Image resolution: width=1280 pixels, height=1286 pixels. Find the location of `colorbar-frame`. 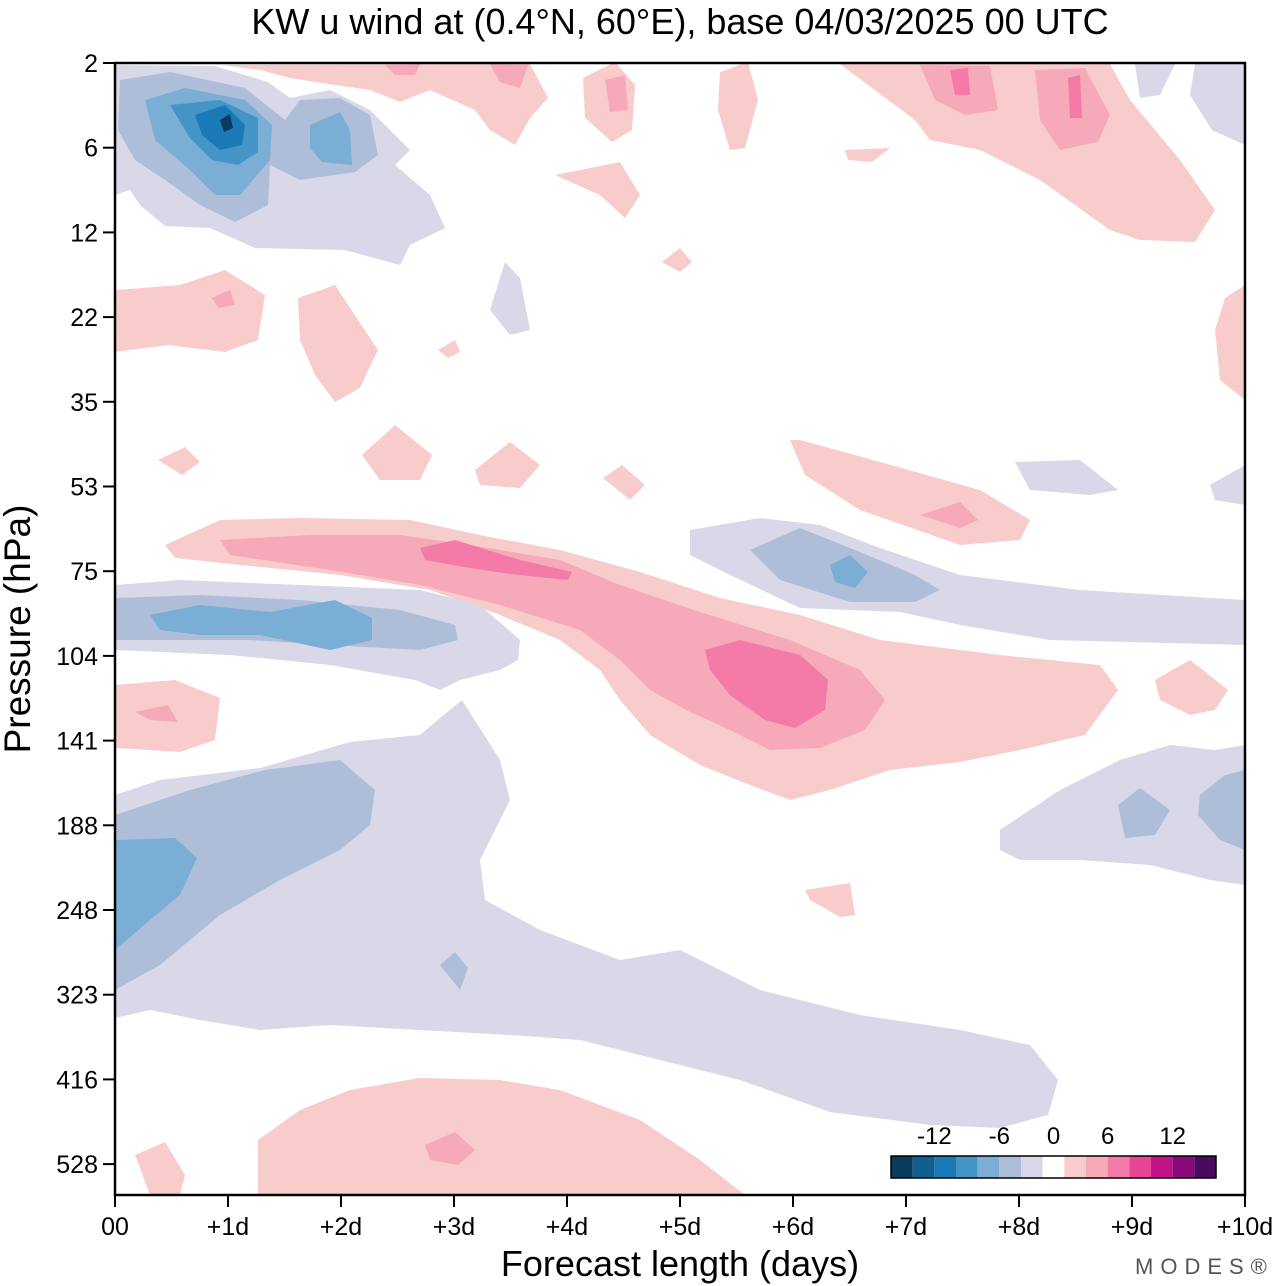

colorbar-frame is located at coordinates (1053, 1167).